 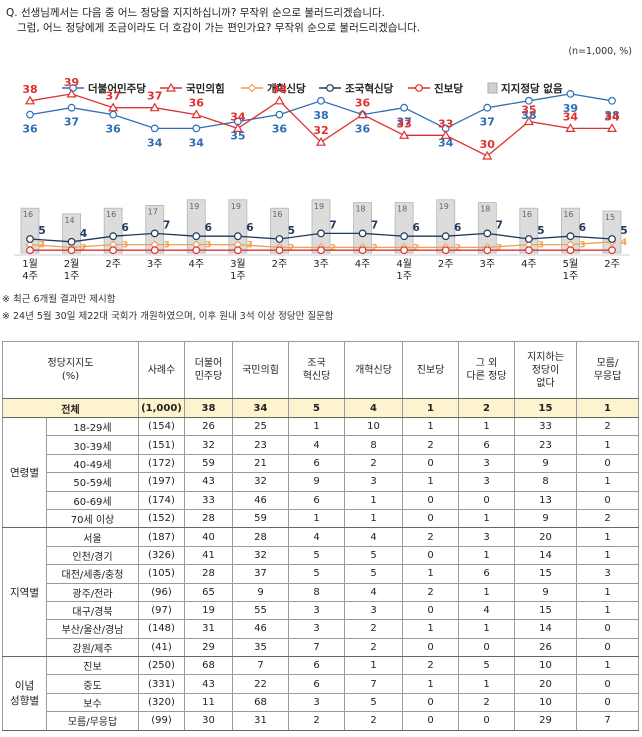 What do you see at coordinates (92, 537) in the screenshot?
I see `row-label: 서울` at bounding box center [92, 537].